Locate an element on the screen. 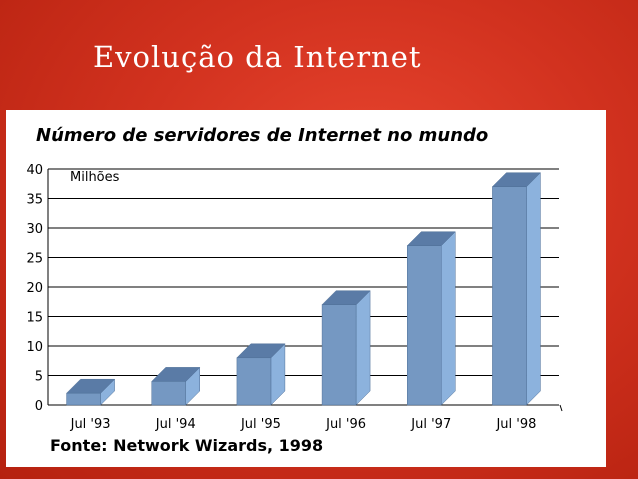 This screenshot has width=638, height=479. y-unit-label: Milhões is located at coordinates (95, 177).